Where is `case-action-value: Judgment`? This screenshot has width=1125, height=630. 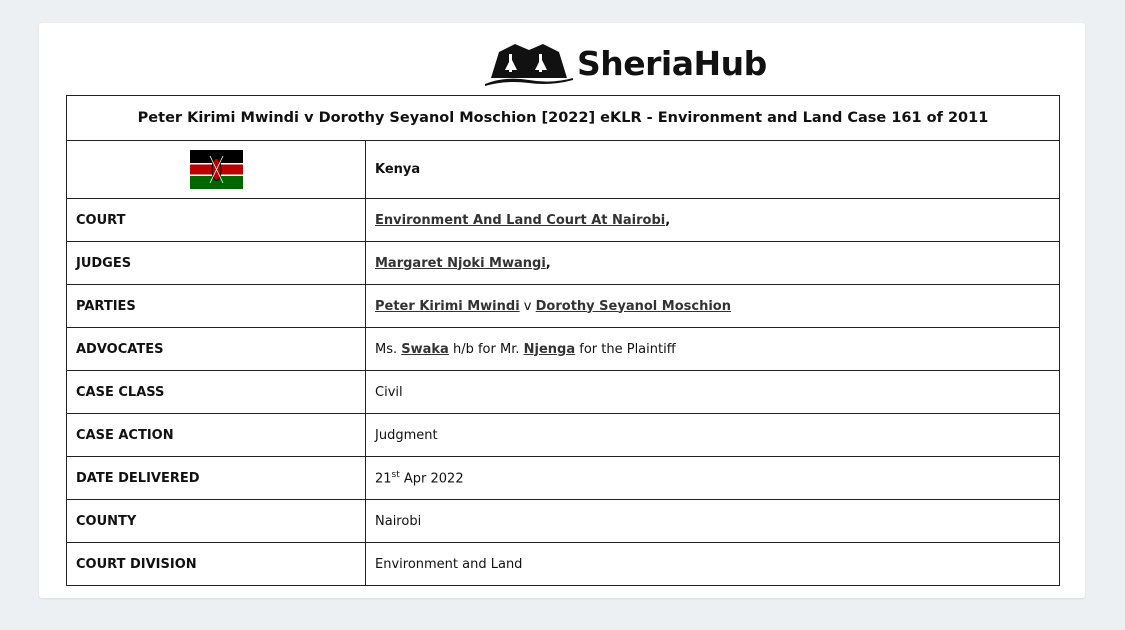 case-action-value: Judgment is located at coordinates (712, 435).